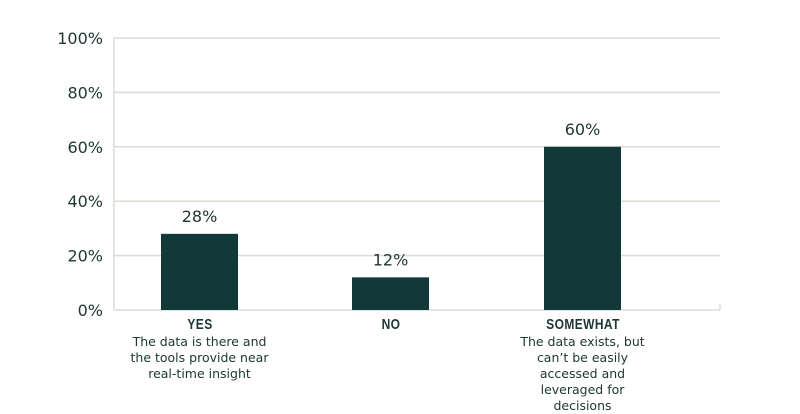 The image size is (800, 414). I want to click on y-tick-label: 40%, so click(85, 201).